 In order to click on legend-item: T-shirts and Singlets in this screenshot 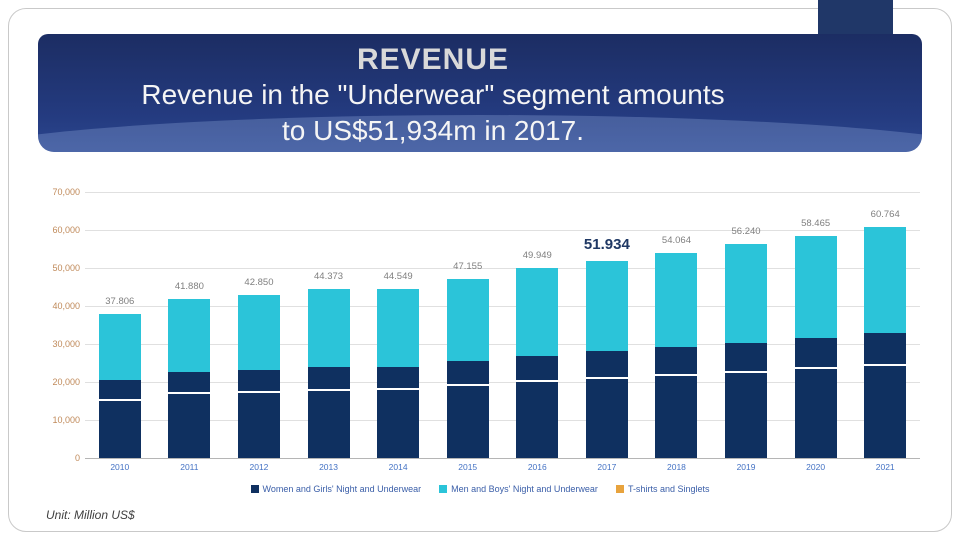, I will do `click(662, 489)`.